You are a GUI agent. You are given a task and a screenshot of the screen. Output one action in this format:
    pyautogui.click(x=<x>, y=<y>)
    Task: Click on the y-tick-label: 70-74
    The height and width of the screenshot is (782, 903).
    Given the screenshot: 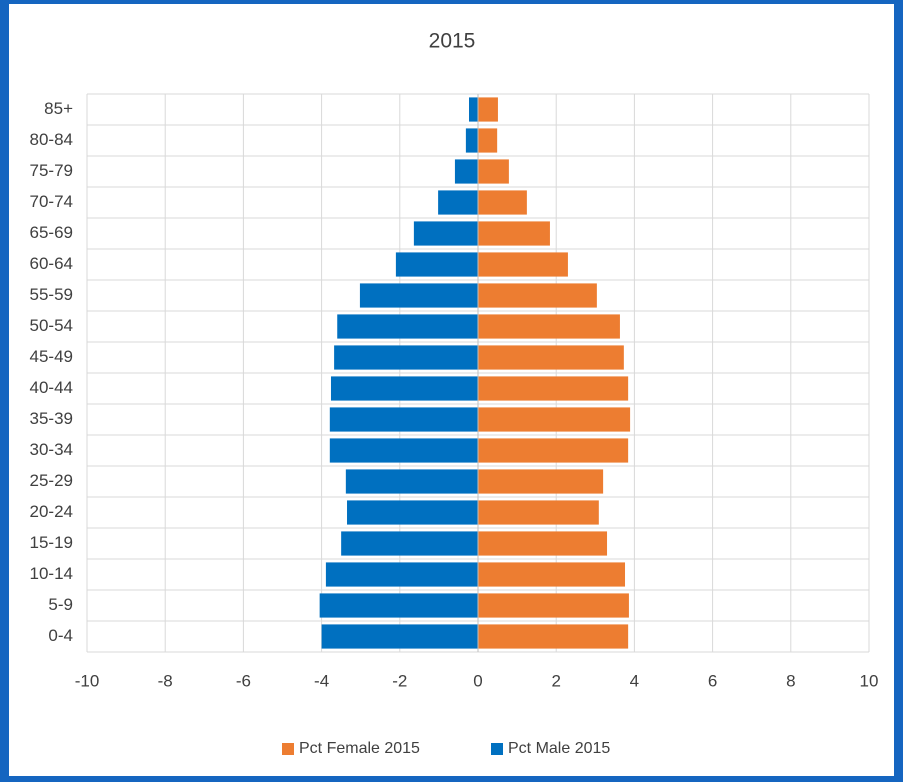 What is the action you would take?
    pyautogui.click(x=51, y=201)
    